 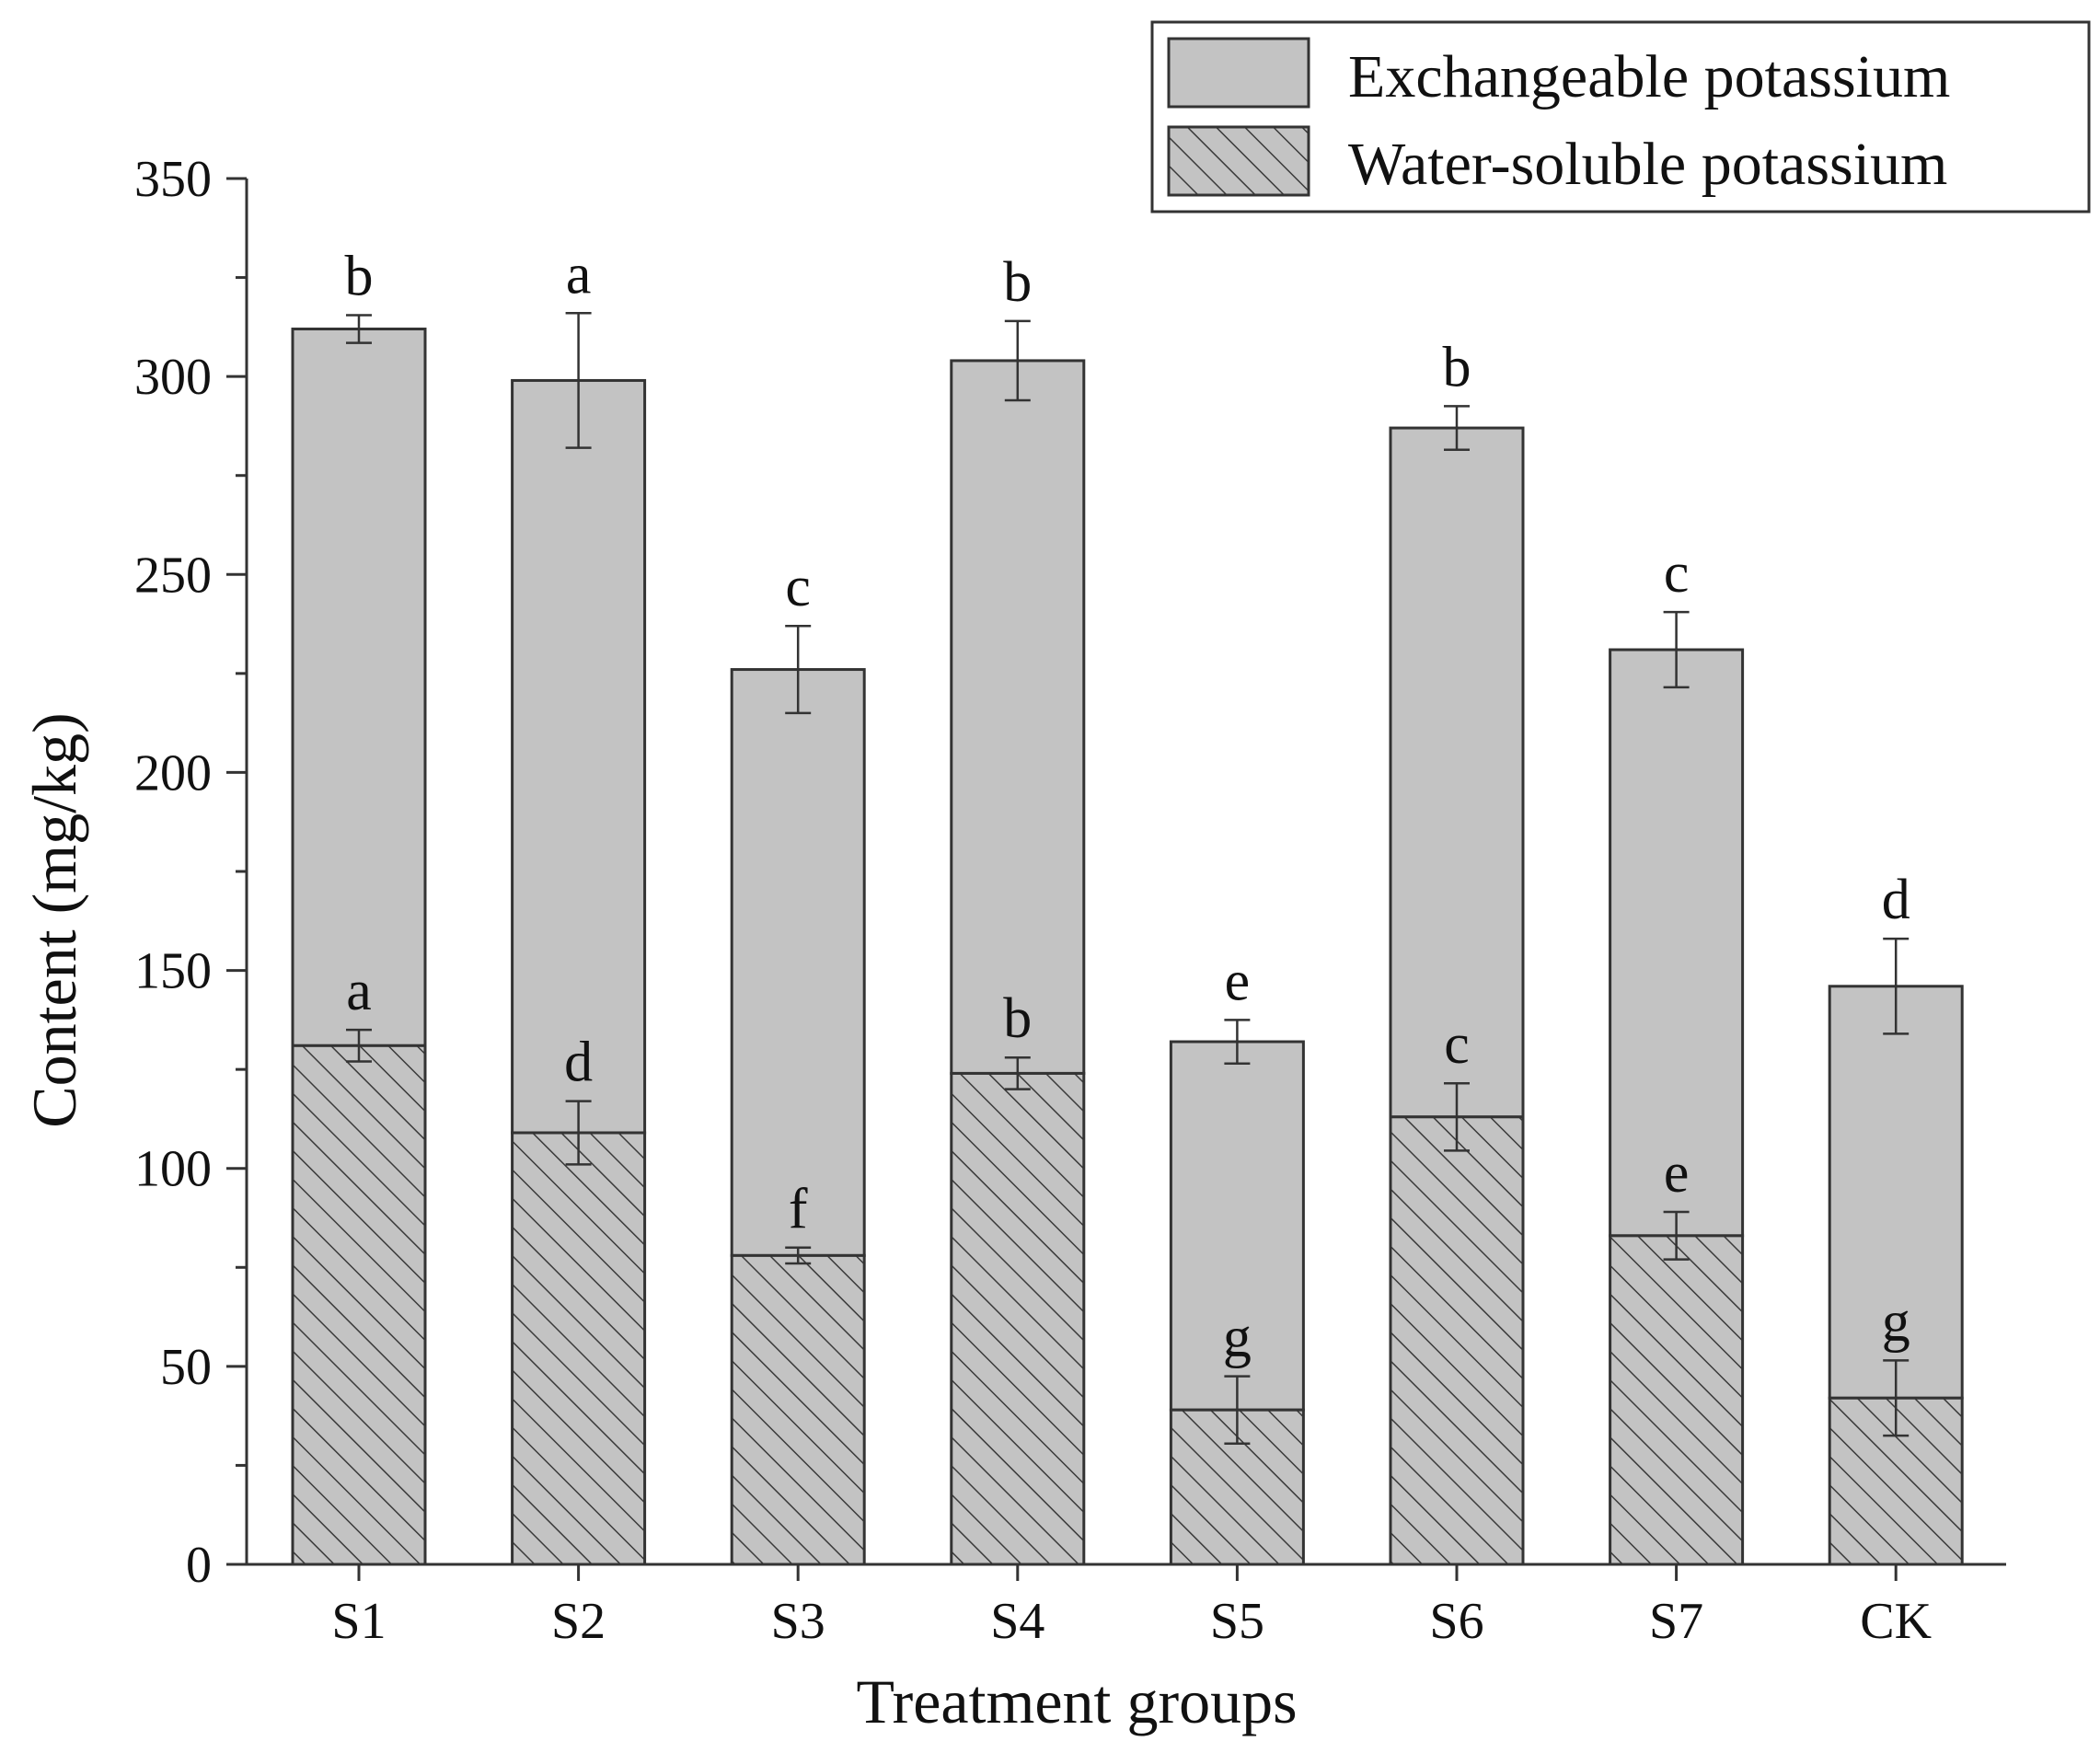 I want to click on bar-exchangeable-s5, so click(x=1237, y=1226).